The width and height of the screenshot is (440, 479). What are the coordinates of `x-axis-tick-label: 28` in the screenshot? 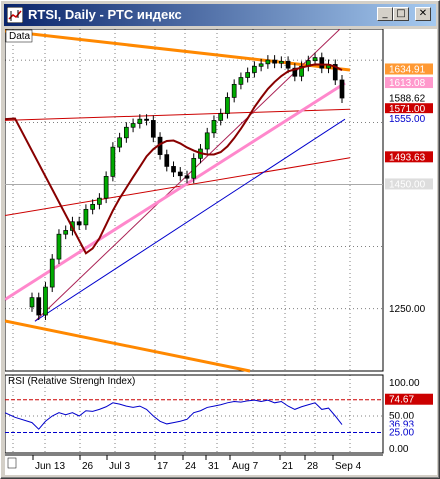 It's located at (313, 466).